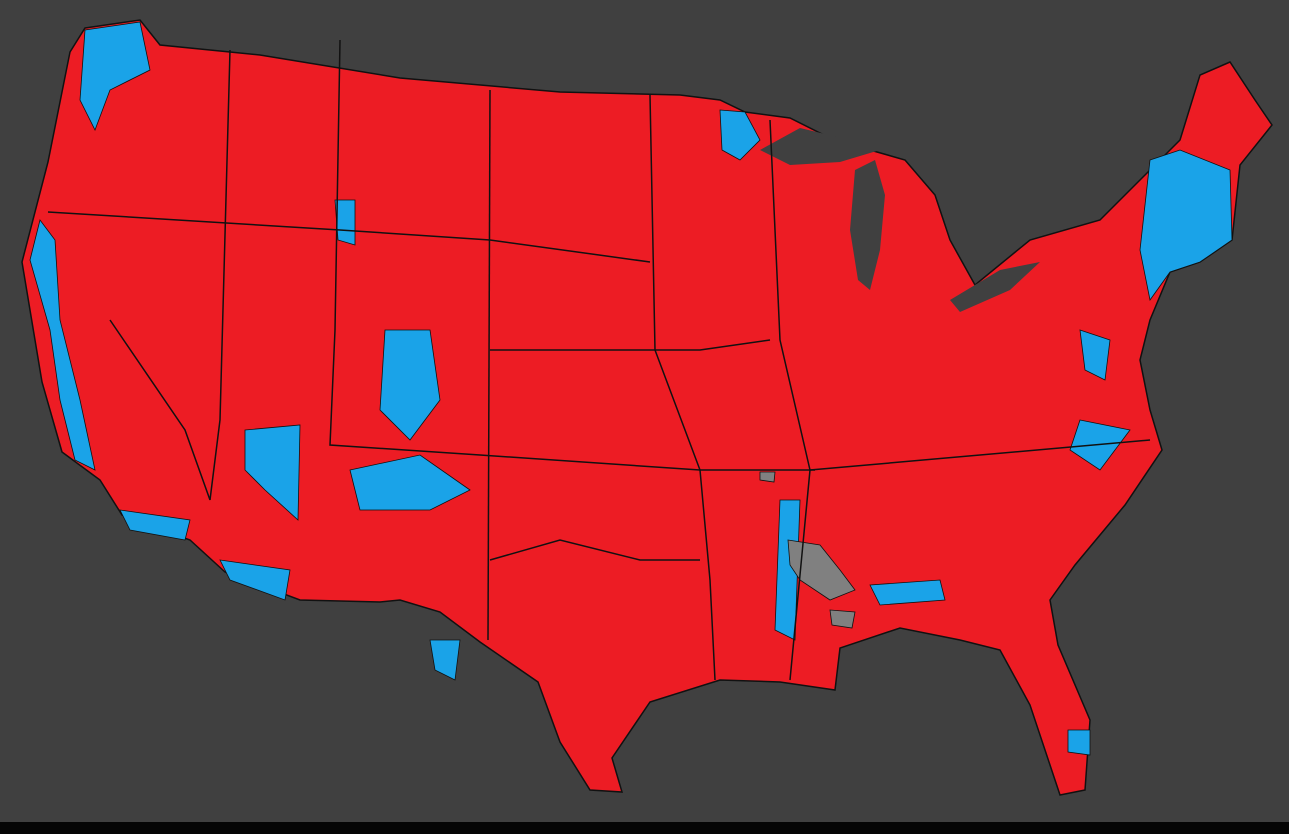 The height and width of the screenshot is (834, 1289). What do you see at coordinates (900, 220) in the screenshot?
I see `lakes` at bounding box center [900, 220].